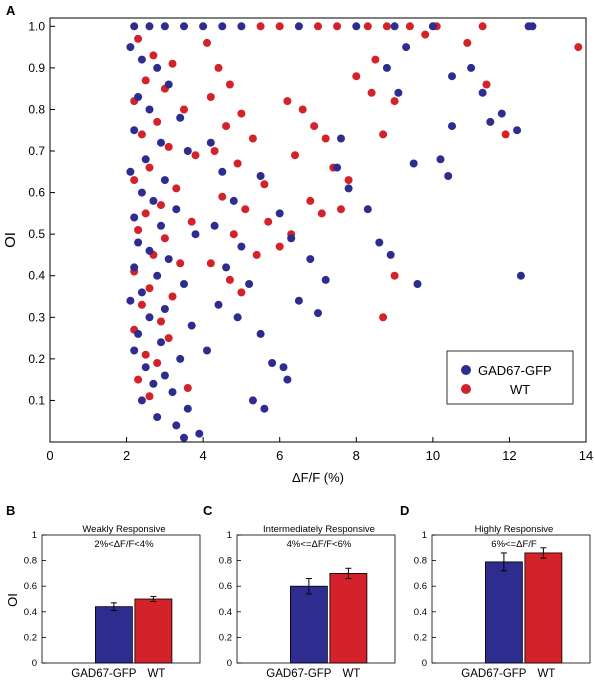  I want to click on legend-label-wt: WT, so click(520, 389).